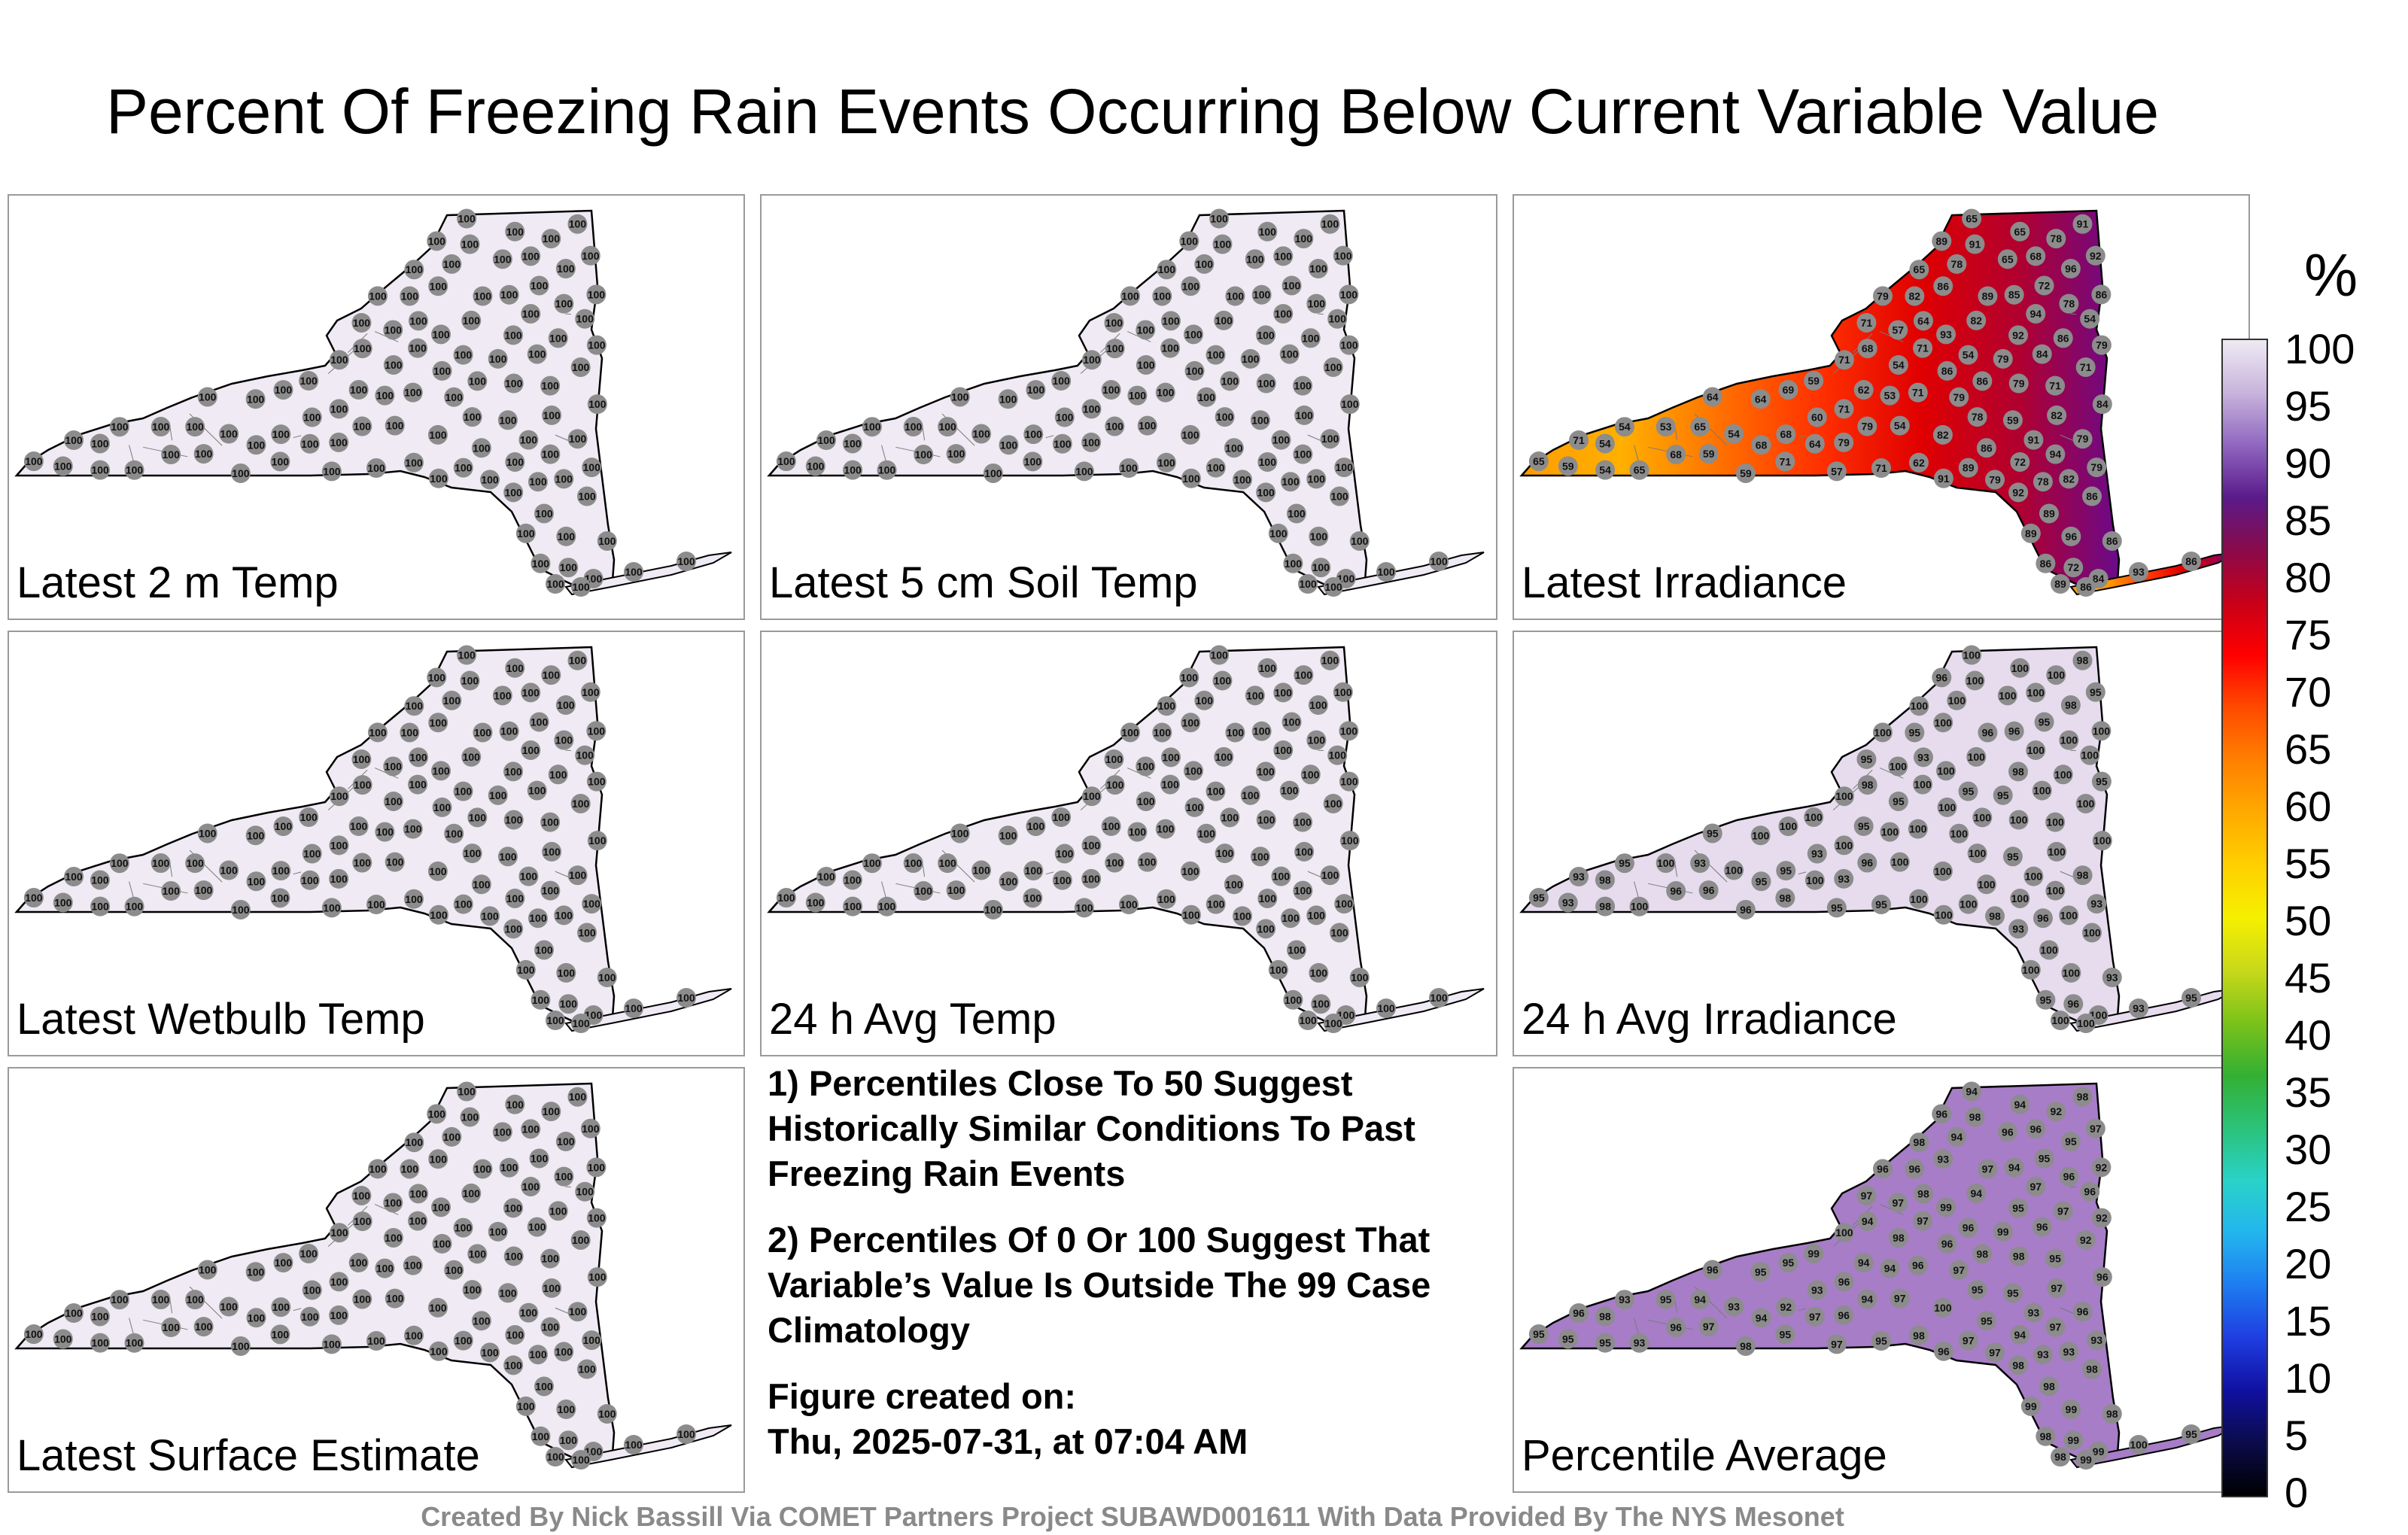 The width and height of the screenshot is (2408, 1535). Describe the element at coordinates (1760, 399) in the screenshot. I see `station-marker: 64` at that location.